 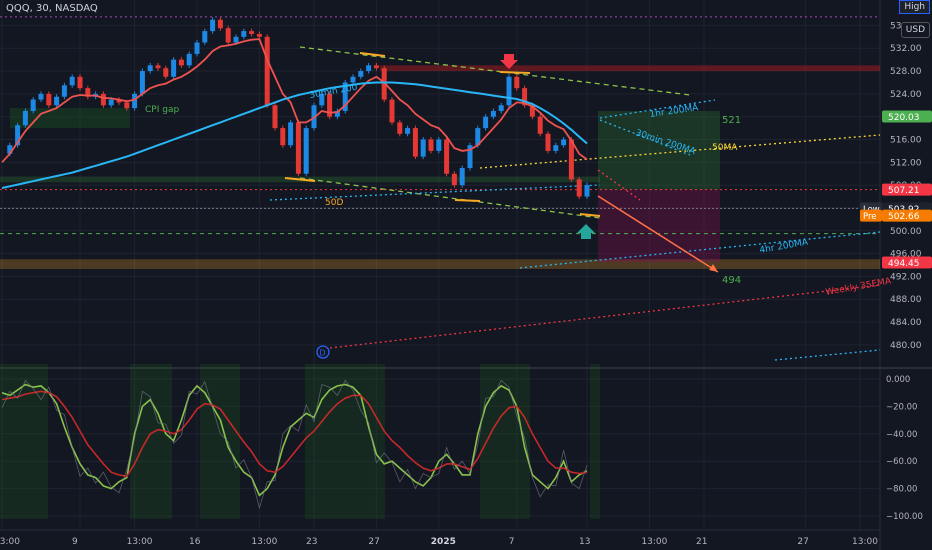 I want to click on resistance-zone, so click(x=630, y=68).